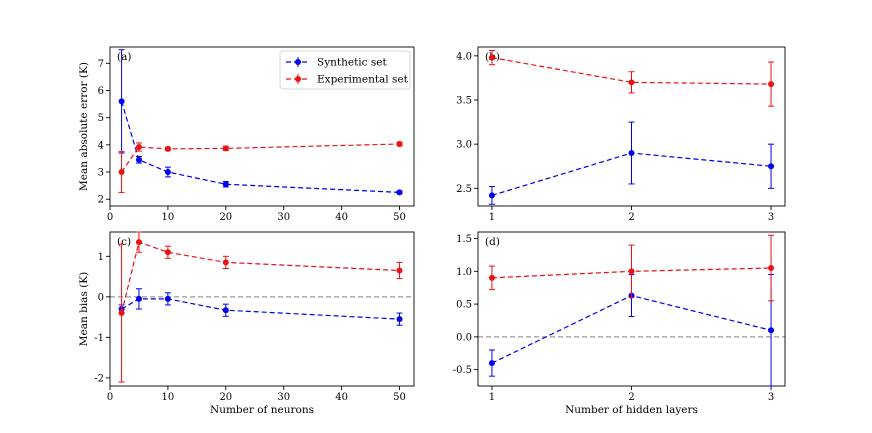  Describe the element at coordinates (462, 370) in the screenshot. I see `y-tick-label: -0.5` at that location.